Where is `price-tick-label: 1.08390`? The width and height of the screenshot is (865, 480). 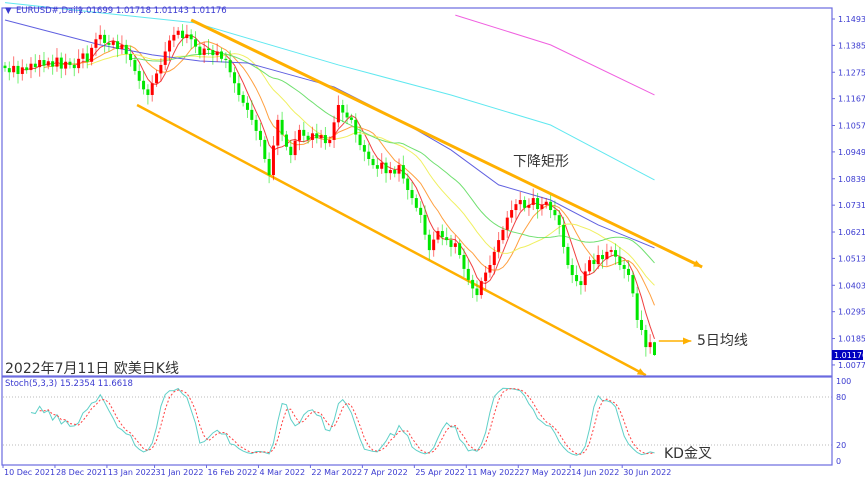 price-tick-label: 1.08390 is located at coordinates (851, 179).